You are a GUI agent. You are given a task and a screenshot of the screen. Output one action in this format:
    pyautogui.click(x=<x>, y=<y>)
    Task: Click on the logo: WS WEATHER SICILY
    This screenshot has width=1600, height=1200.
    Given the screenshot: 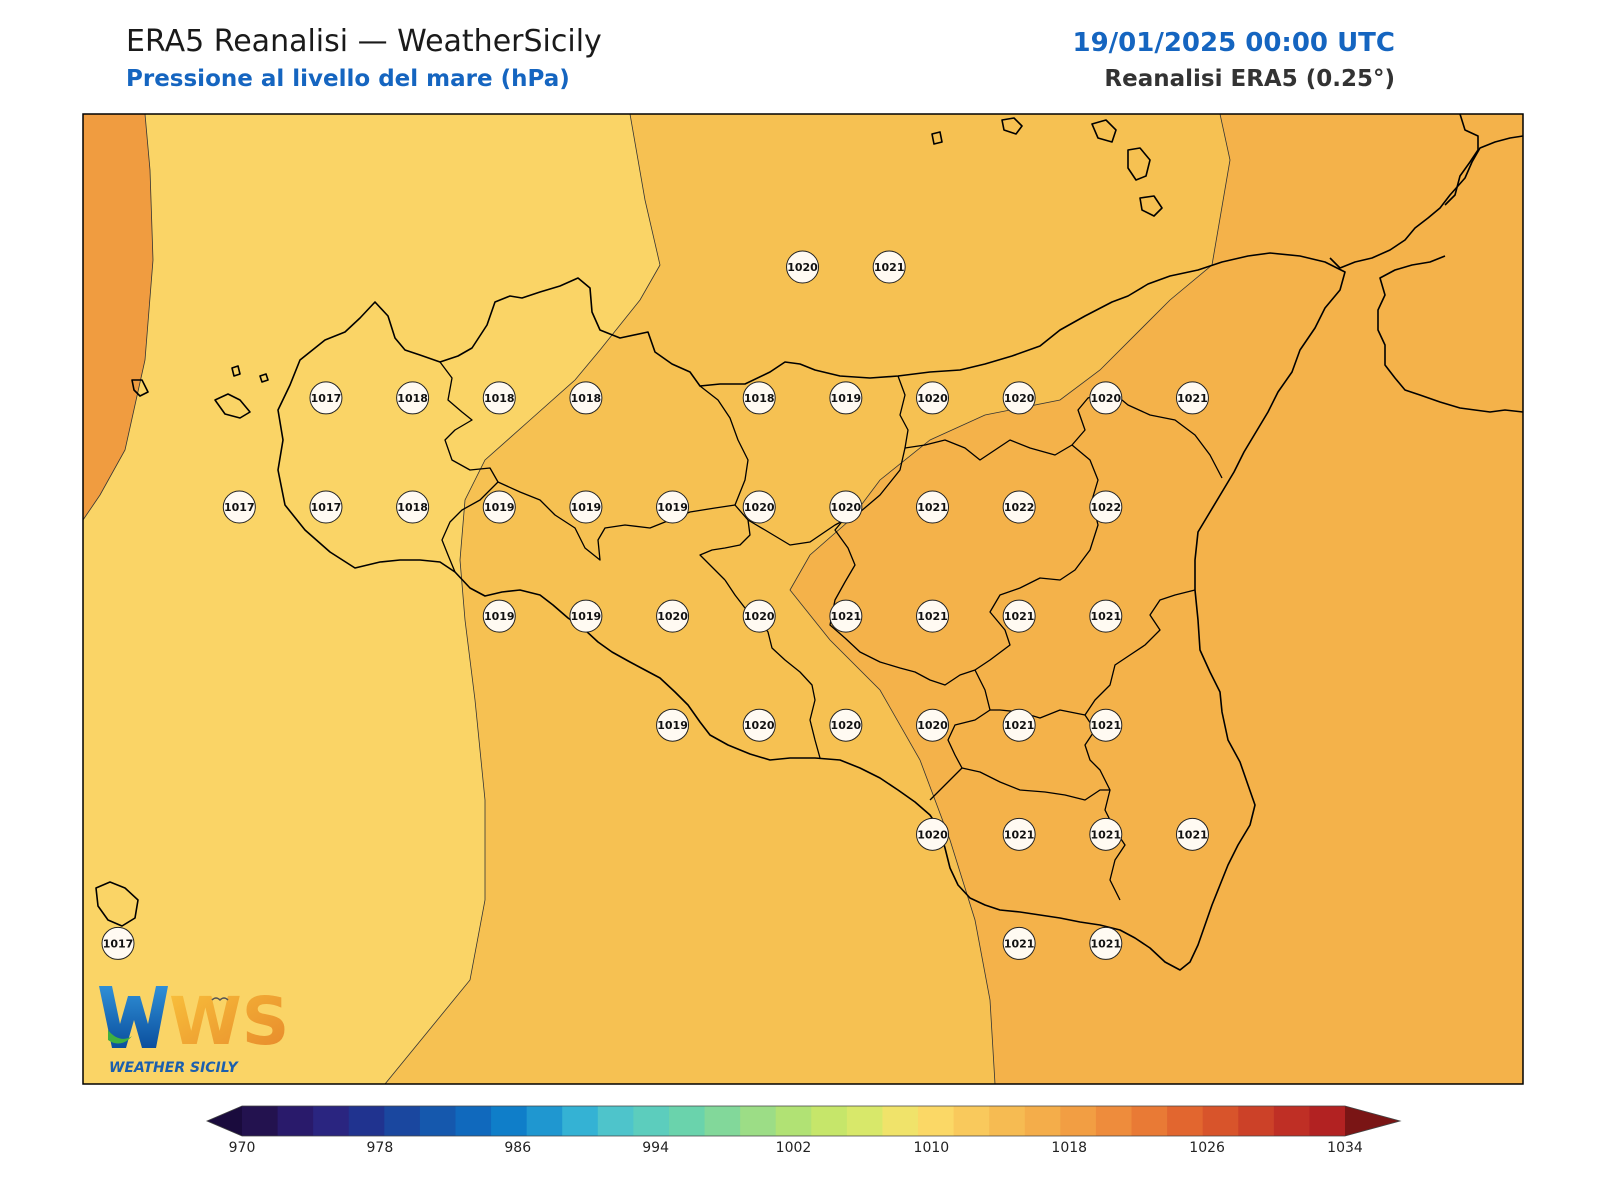 What is the action you would take?
    pyautogui.click(x=194, y=1029)
    